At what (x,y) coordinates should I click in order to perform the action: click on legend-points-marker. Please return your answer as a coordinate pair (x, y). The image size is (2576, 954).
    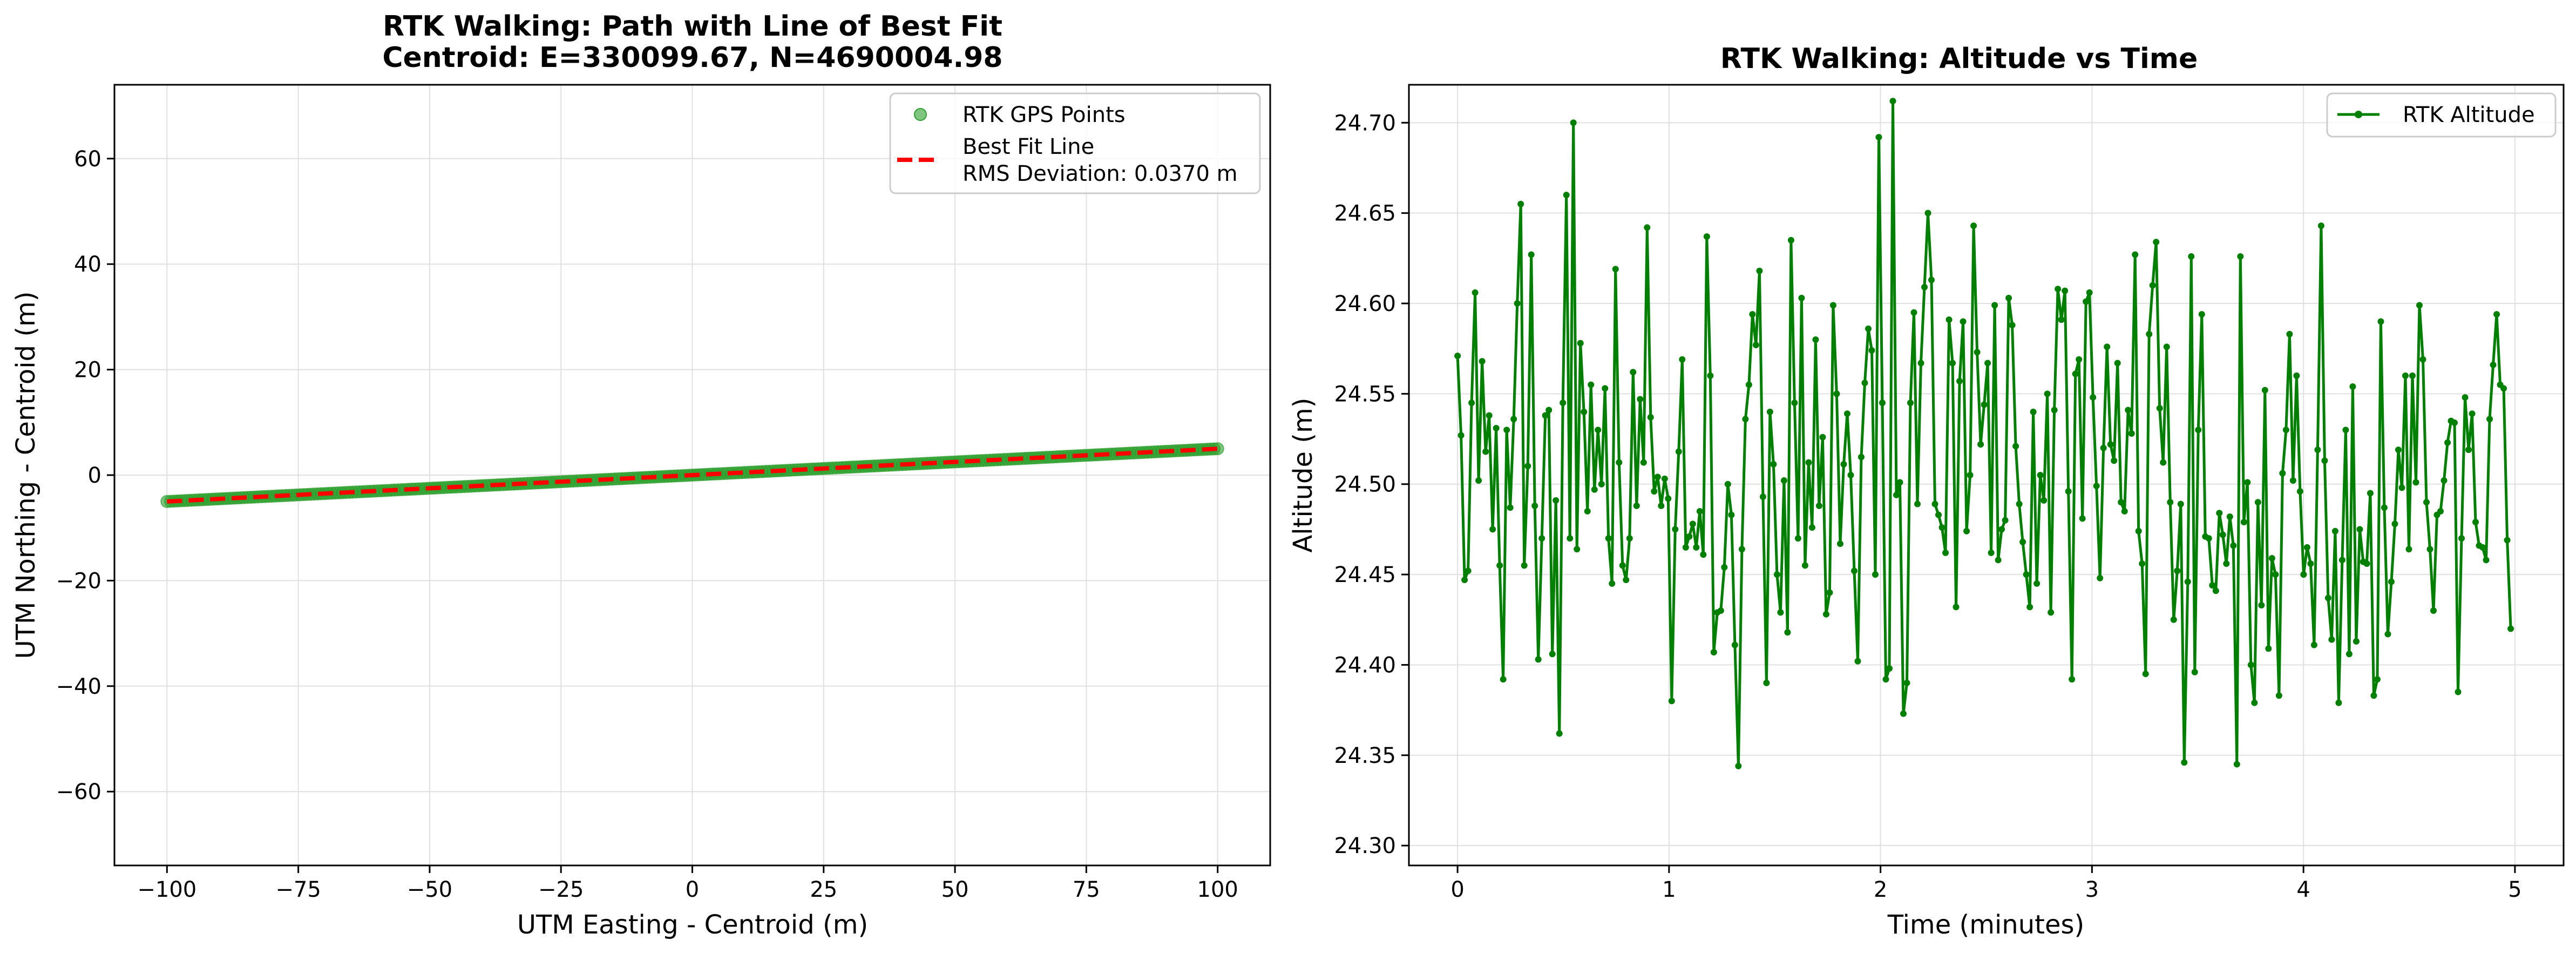
    Looking at the image, I should click on (920, 114).